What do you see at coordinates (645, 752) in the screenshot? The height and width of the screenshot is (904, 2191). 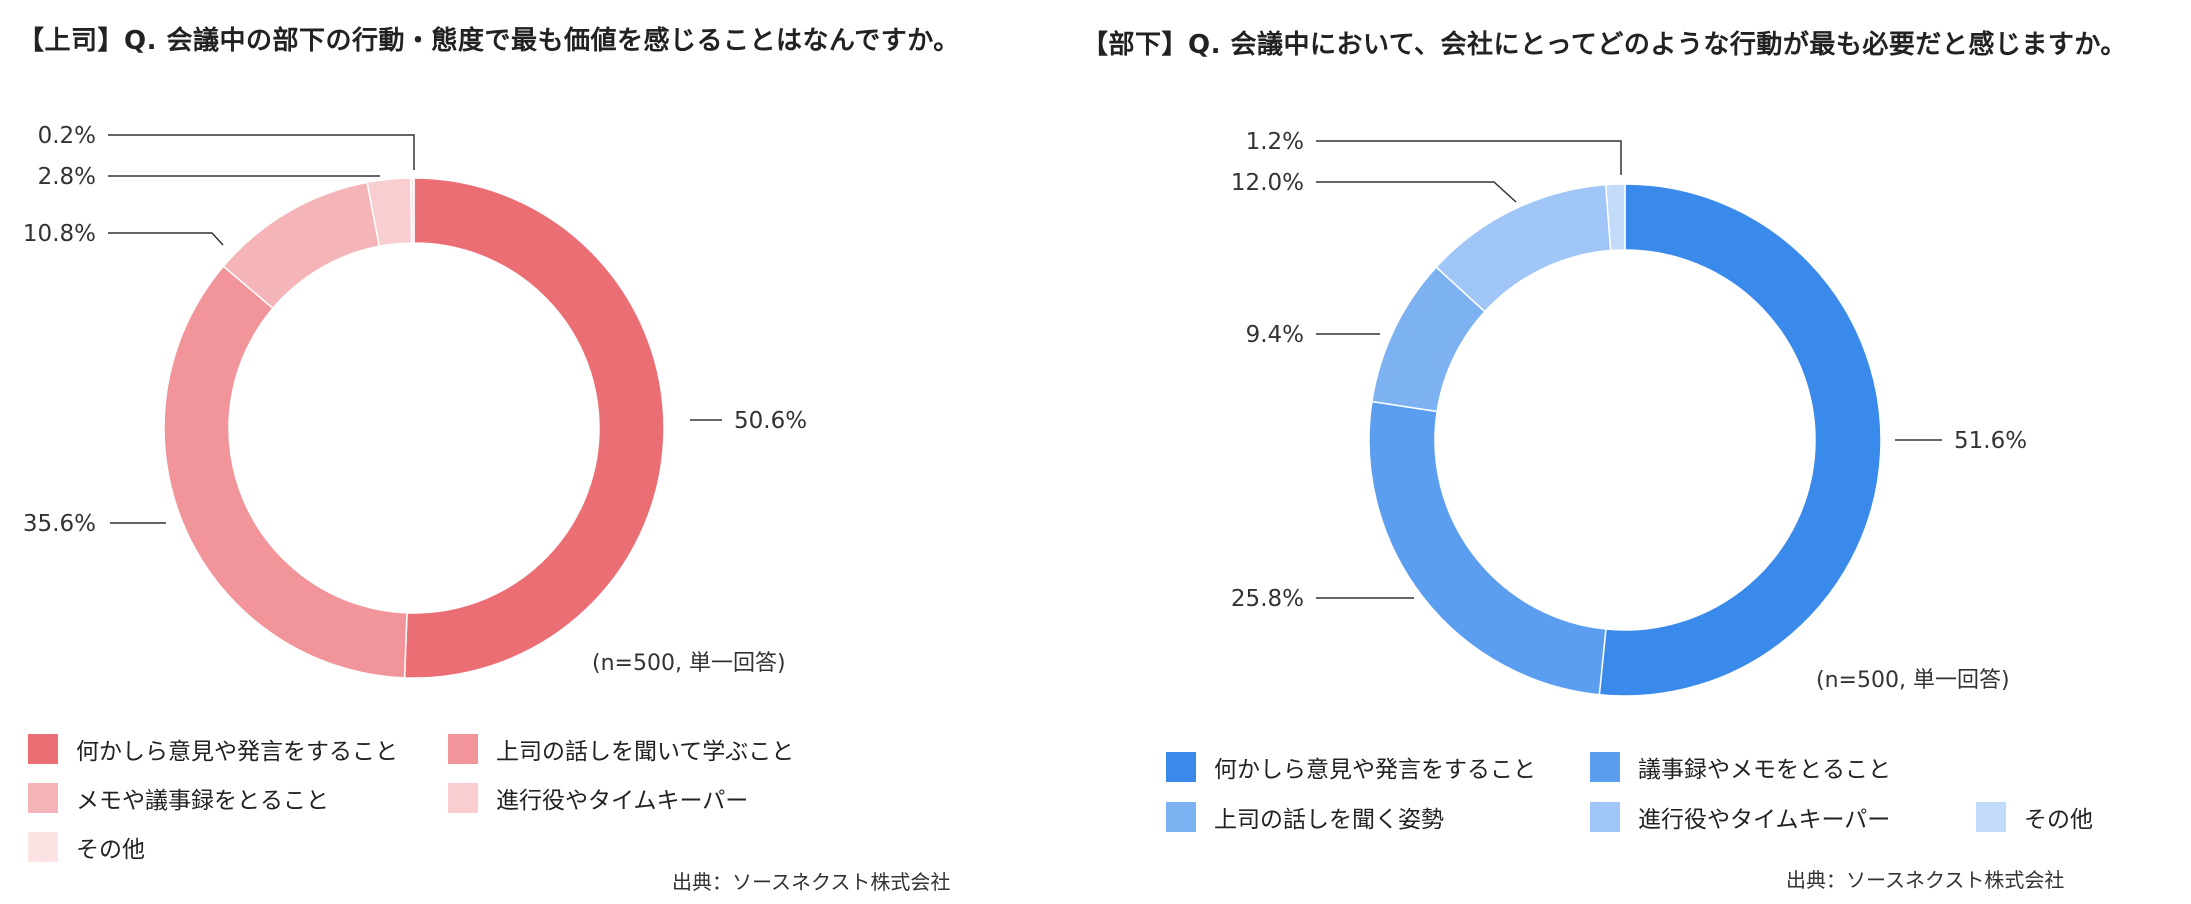 I see `legend-label: 上司の話しを聞いて学ぶこと` at bounding box center [645, 752].